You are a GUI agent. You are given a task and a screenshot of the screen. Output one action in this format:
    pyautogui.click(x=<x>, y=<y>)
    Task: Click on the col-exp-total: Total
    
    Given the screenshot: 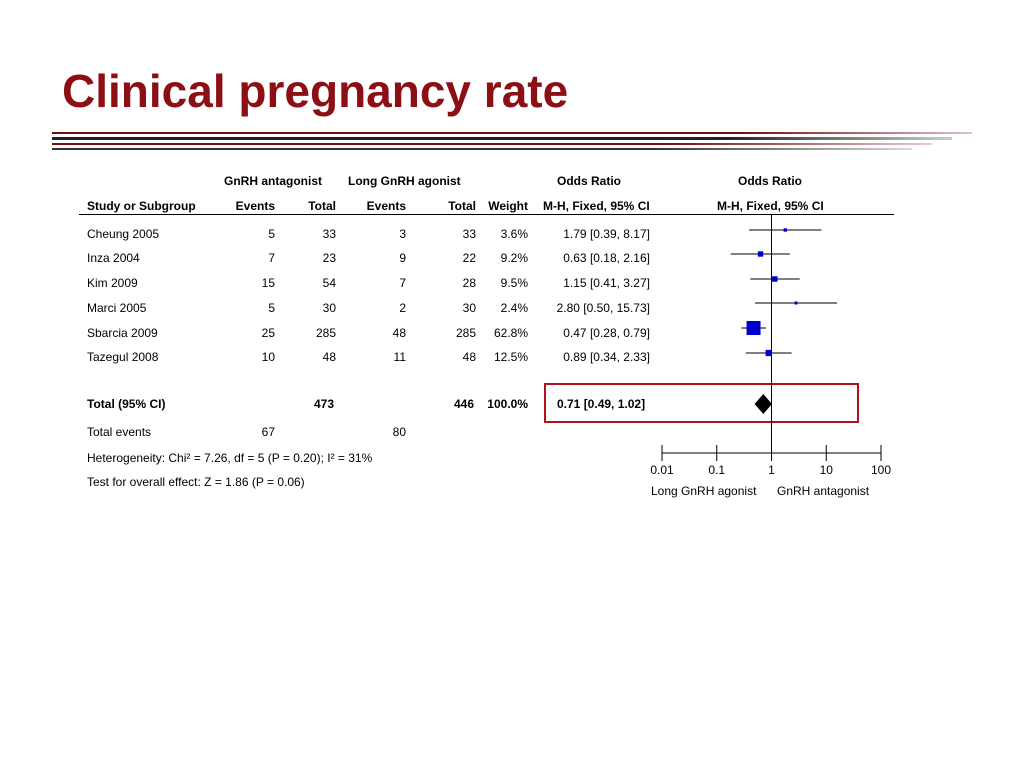 What is the action you would take?
    pyautogui.click(x=322, y=206)
    